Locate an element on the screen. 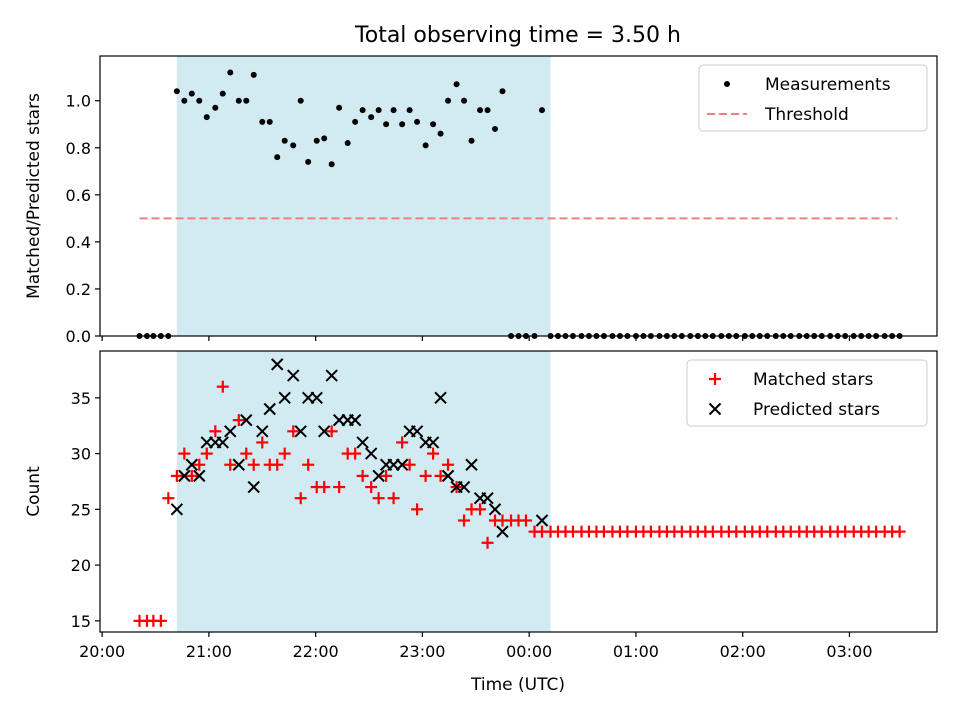 This screenshot has width=960, height=720. y-tick-label: 0.0 is located at coordinates (78, 336).